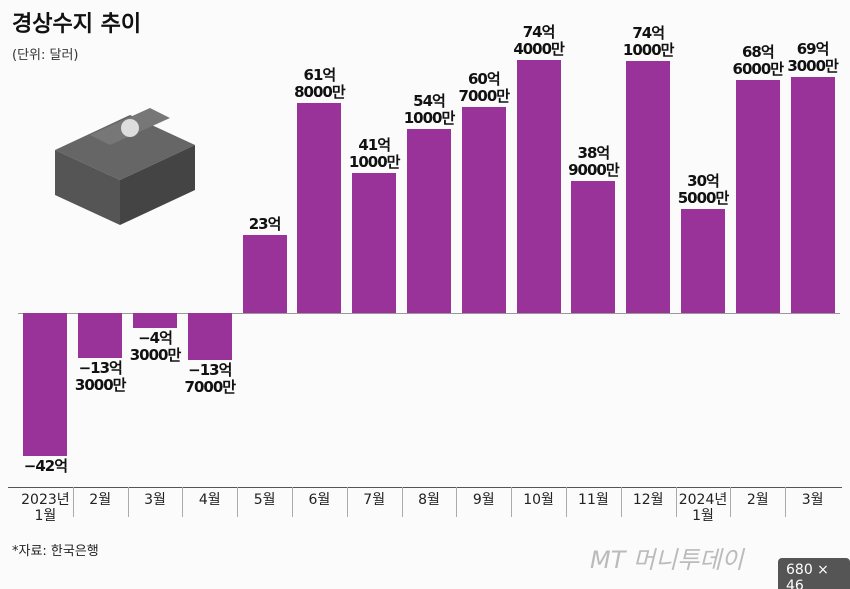 The width and height of the screenshot is (850, 589). Describe the element at coordinates (155, 346) in the screenshot. I see `value-label: −4억 3000만` at that location.